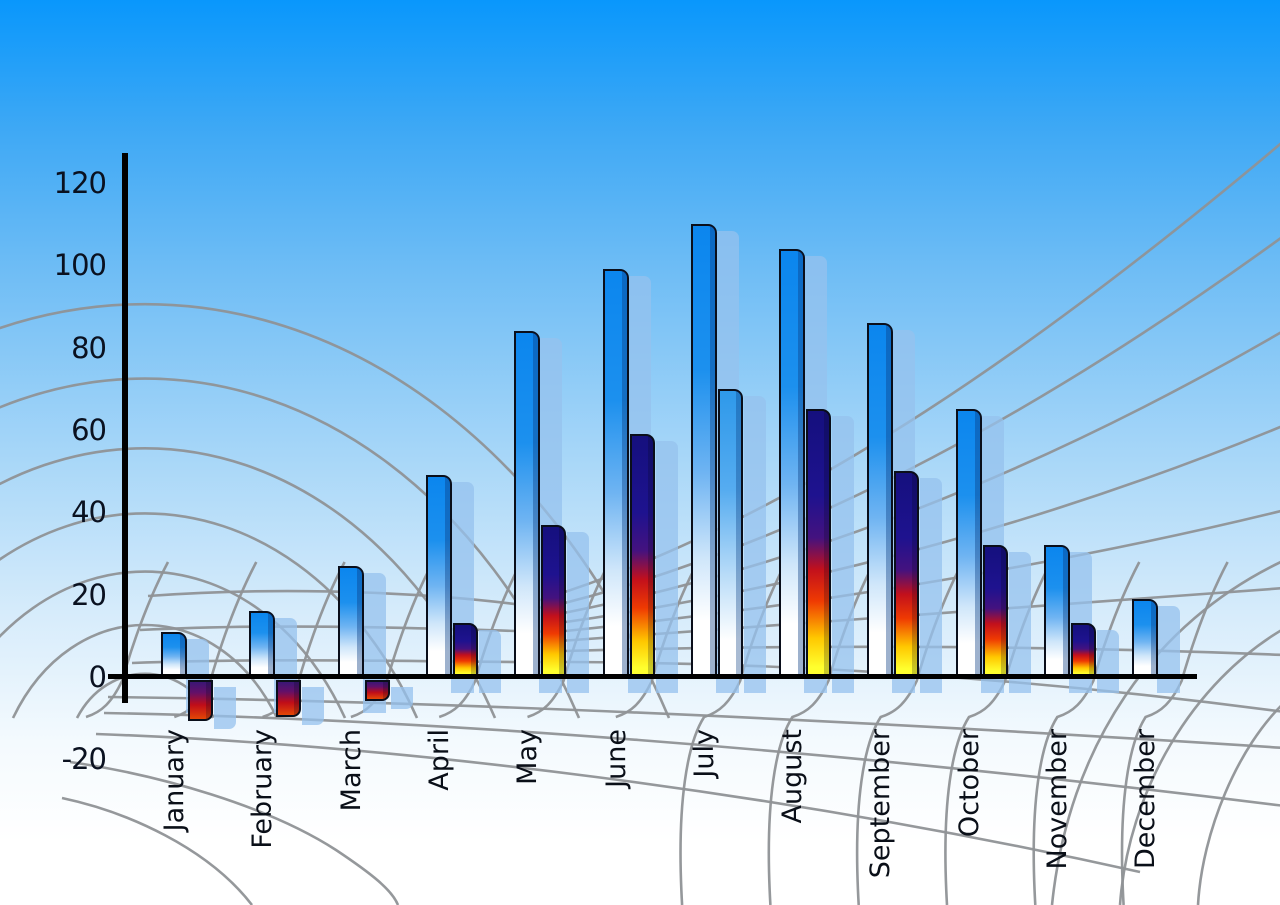 The width and height of the screenshot is (1280, 905). Describe the element at coordinates (754, 544) in the screenshot. I see `bar-echo-july-secondary` at that location.